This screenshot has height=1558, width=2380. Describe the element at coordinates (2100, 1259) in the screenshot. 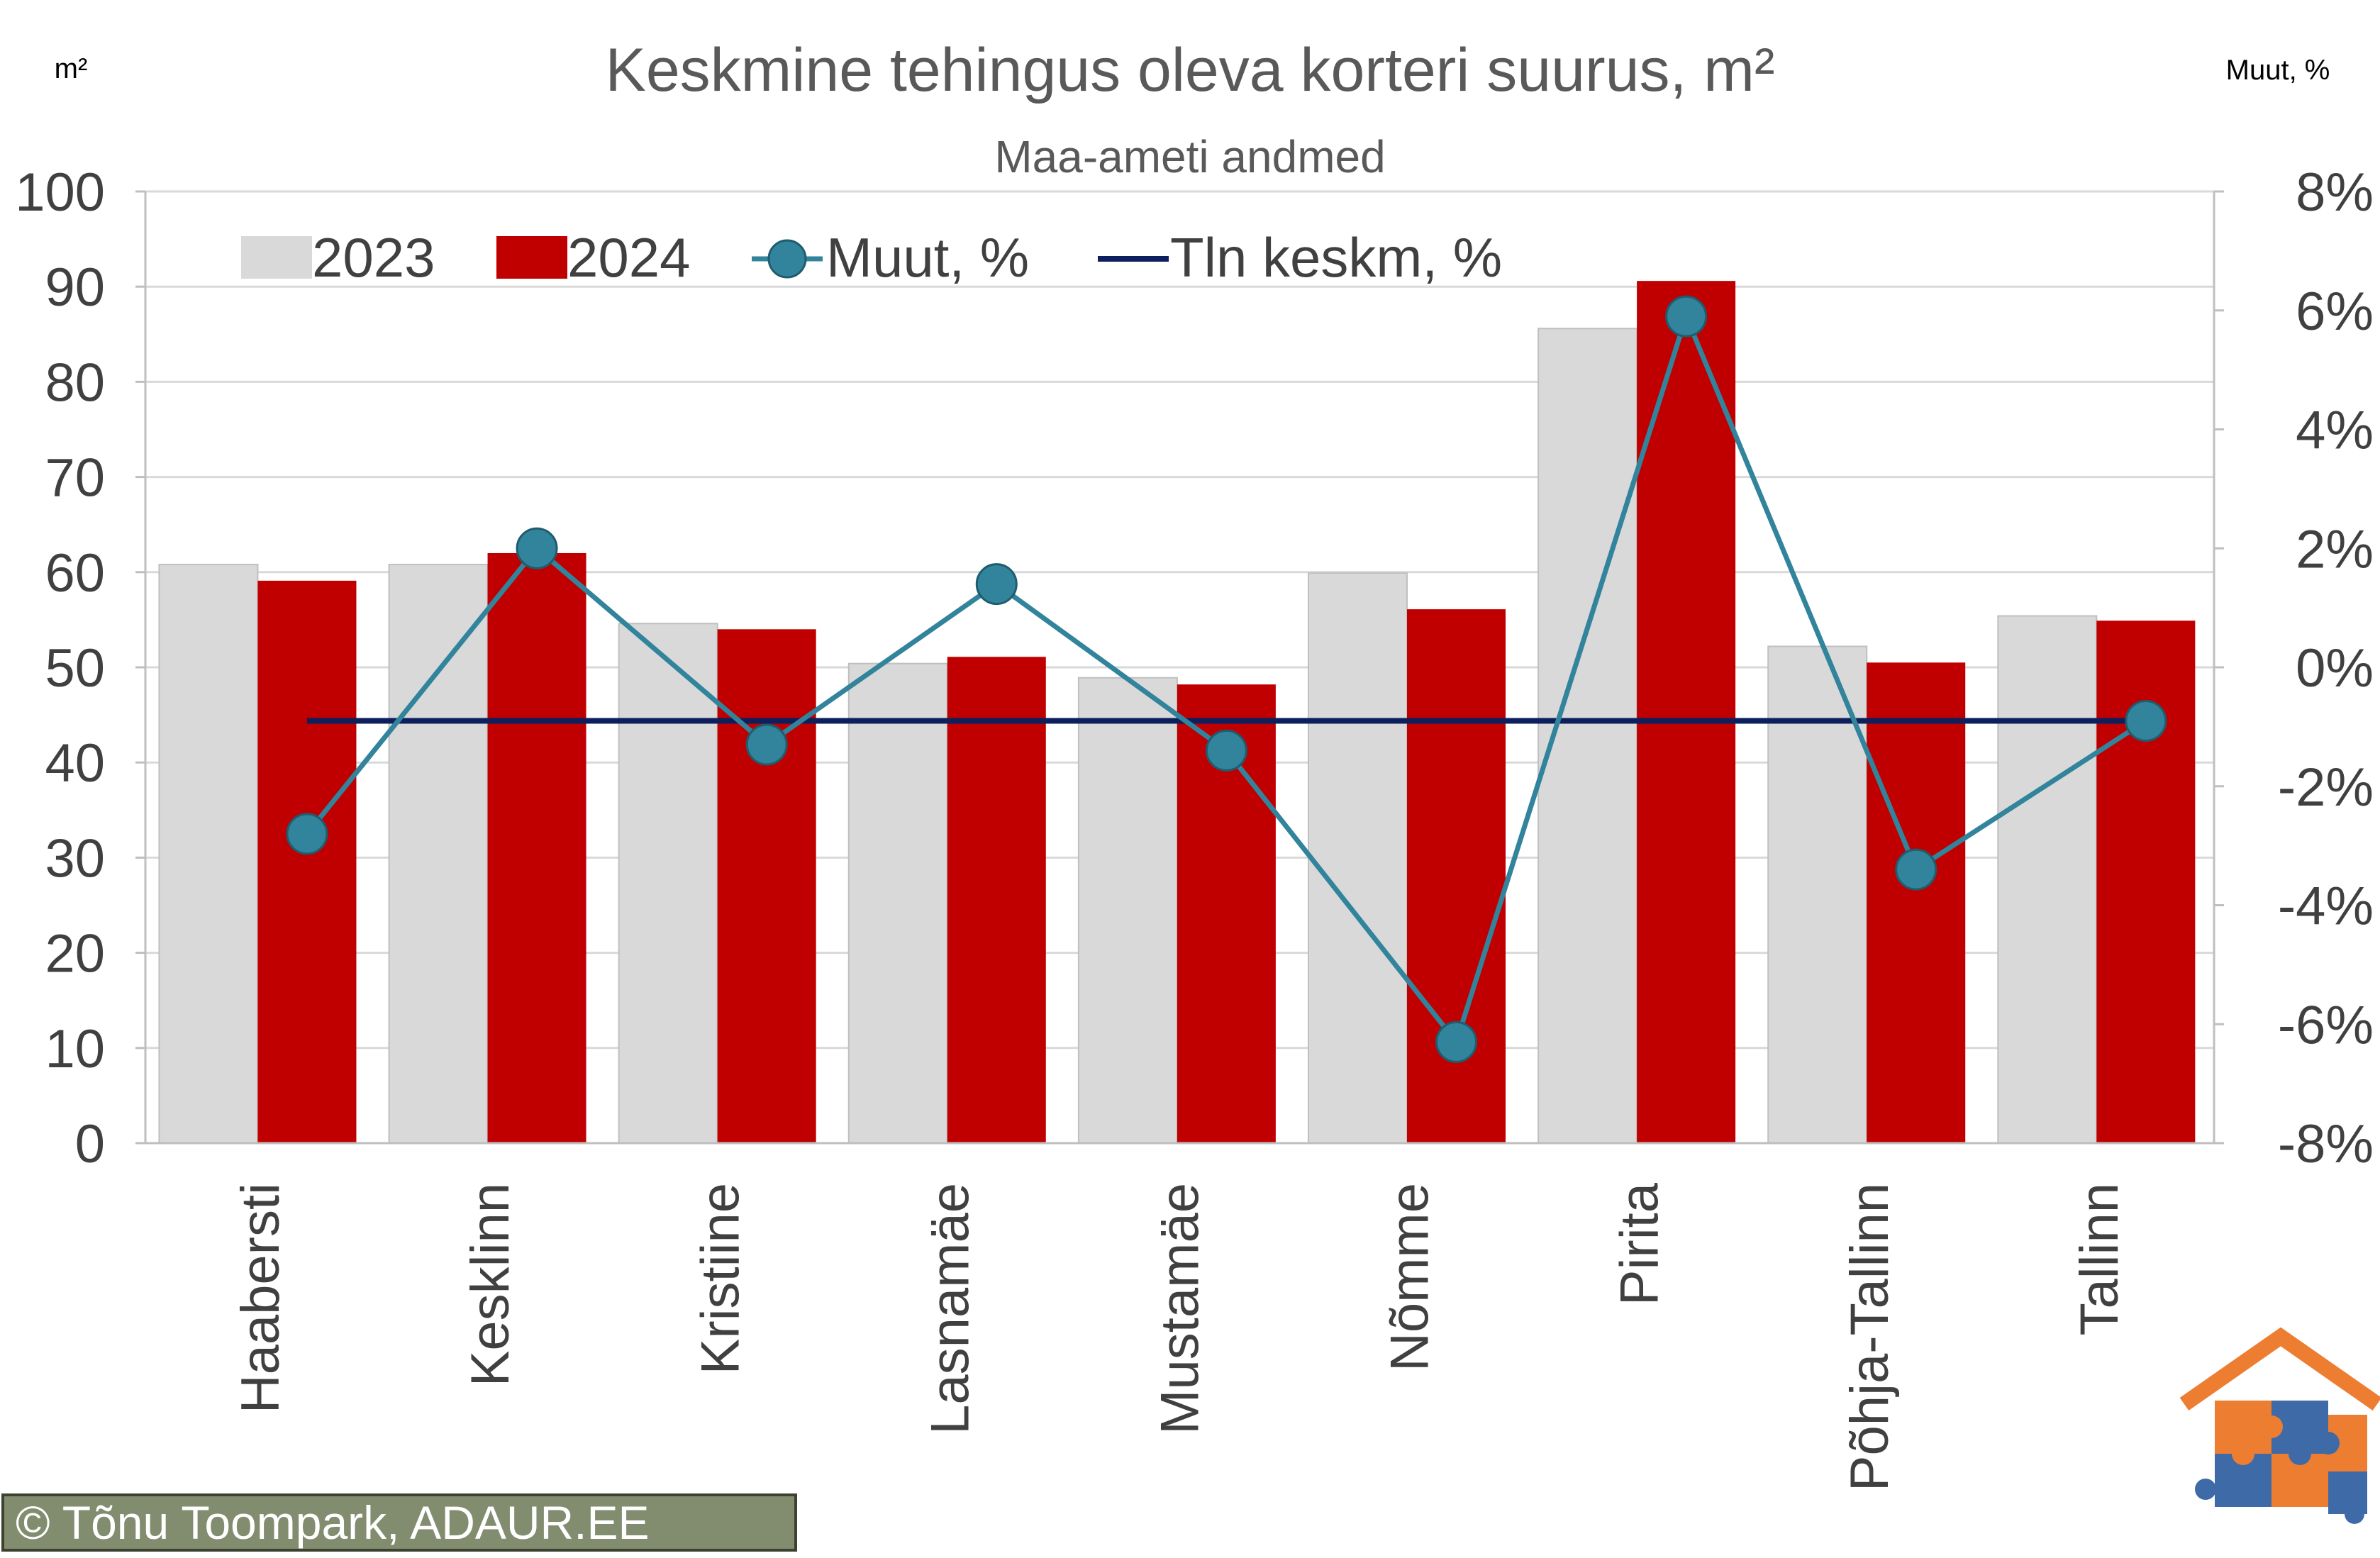

I see `category-label: Tallinn` at that location.